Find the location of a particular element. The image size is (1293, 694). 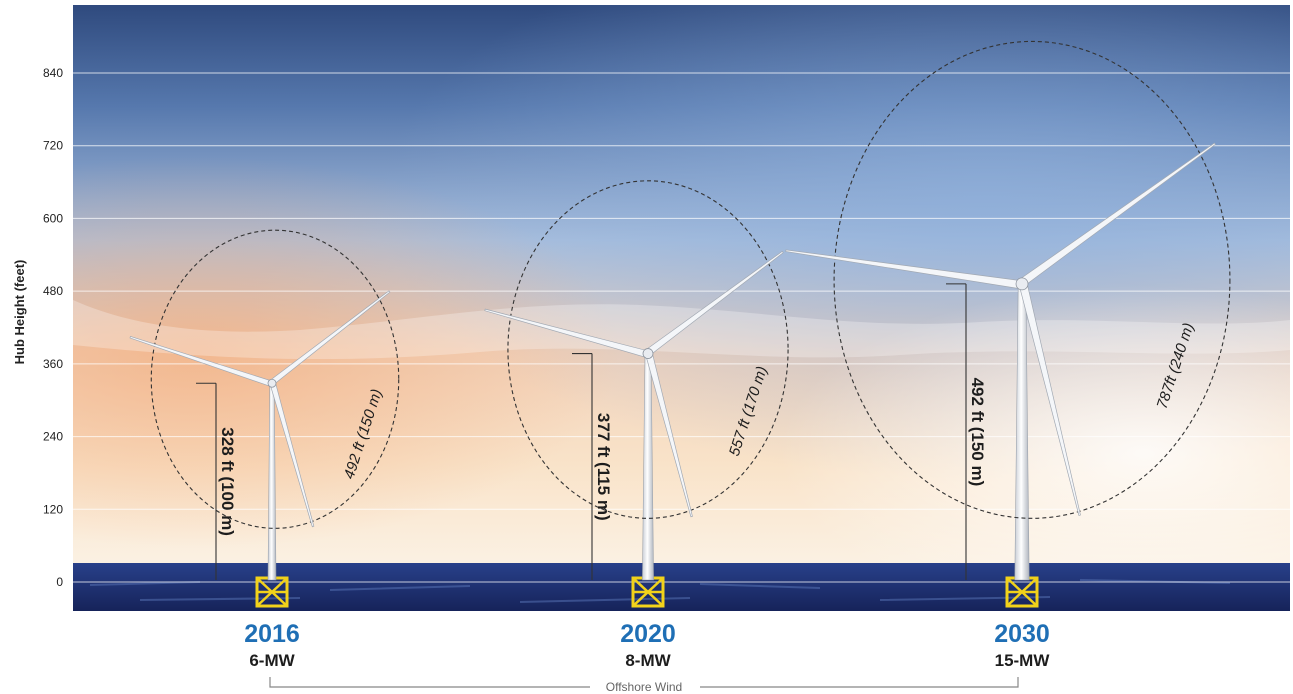

hub-2020 is located at coordinates (648, 353).